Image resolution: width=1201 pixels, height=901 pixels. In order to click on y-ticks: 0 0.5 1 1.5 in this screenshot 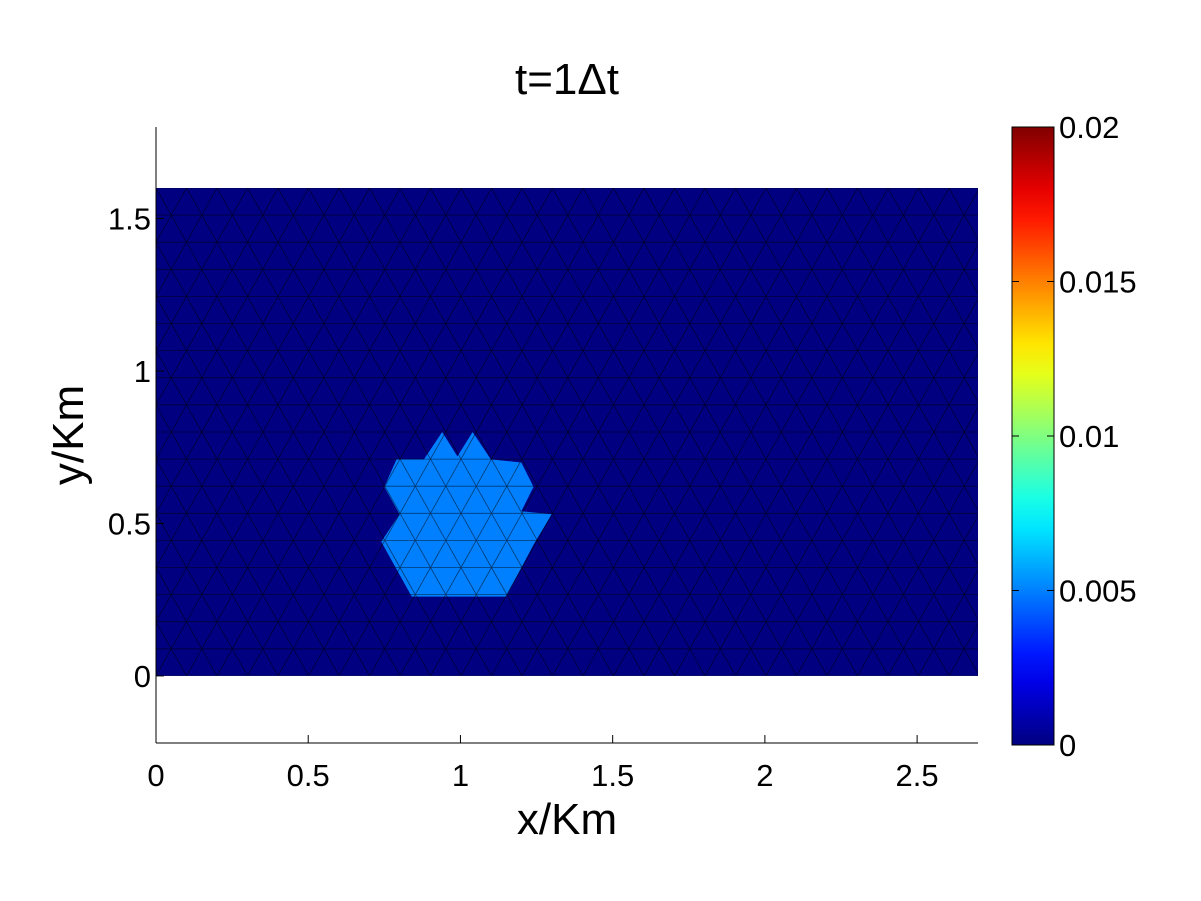, I will do `click(136, 447)`.